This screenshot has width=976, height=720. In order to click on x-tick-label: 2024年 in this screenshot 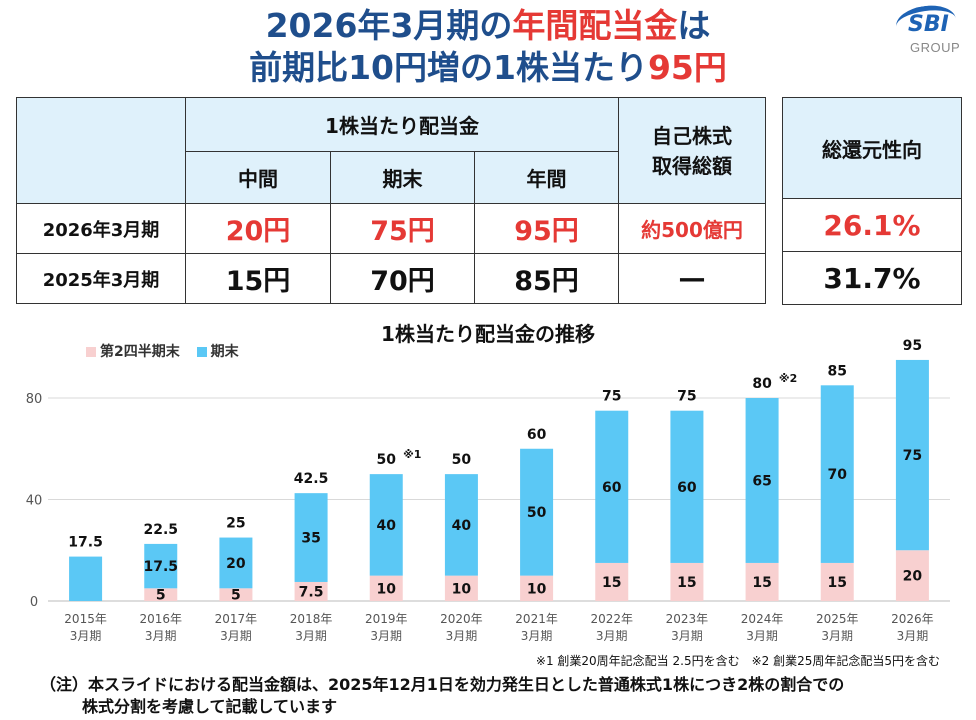, I will do `click(762, 619)`.